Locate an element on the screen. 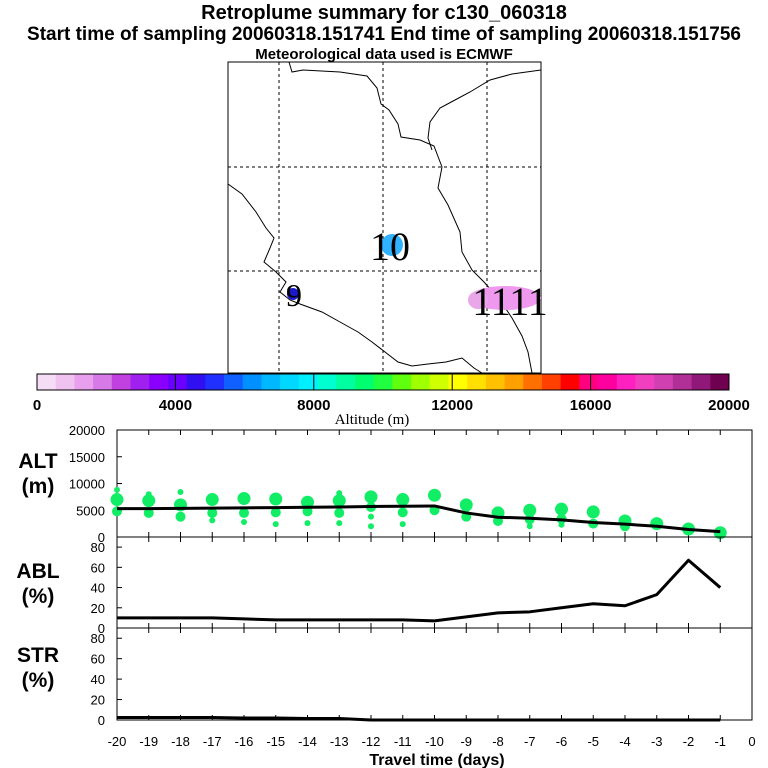 Image resolution: width=768 pixels, height=768 pixels. x-tick-label: 0 is located at coordinates (751, 741).